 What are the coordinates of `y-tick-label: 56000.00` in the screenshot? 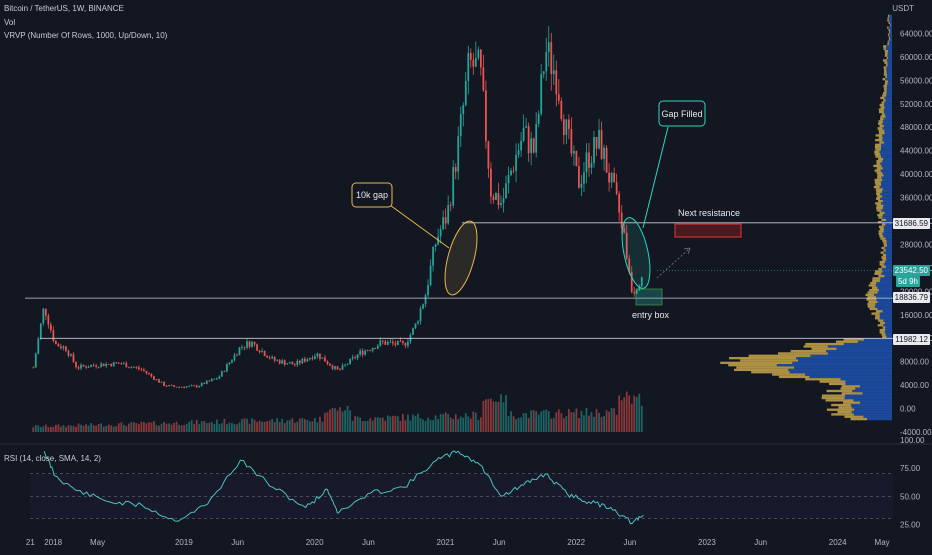 It's located at (916, 80).